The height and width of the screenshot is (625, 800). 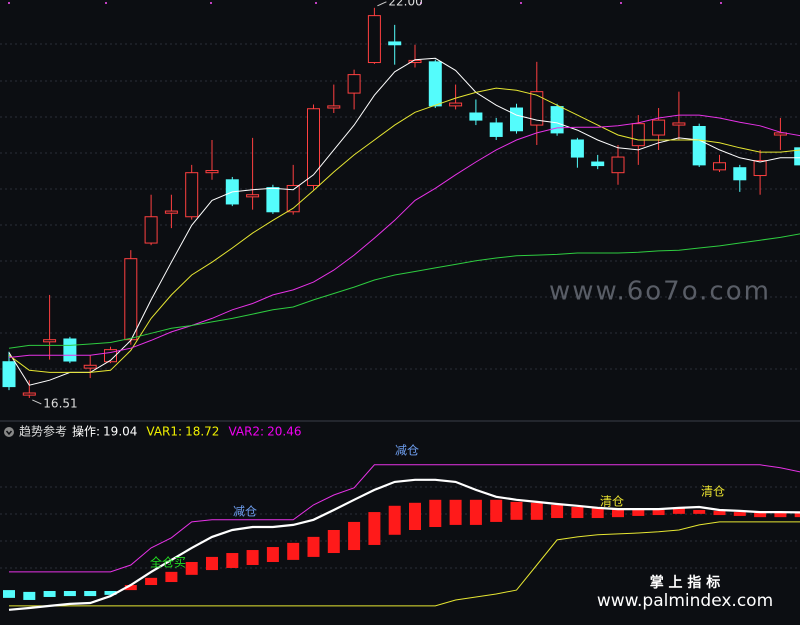 I want to click on readouts: 操作: 19.04 VAR1: 18.72 VAR2: 20.46, so click(x=186, y=431).